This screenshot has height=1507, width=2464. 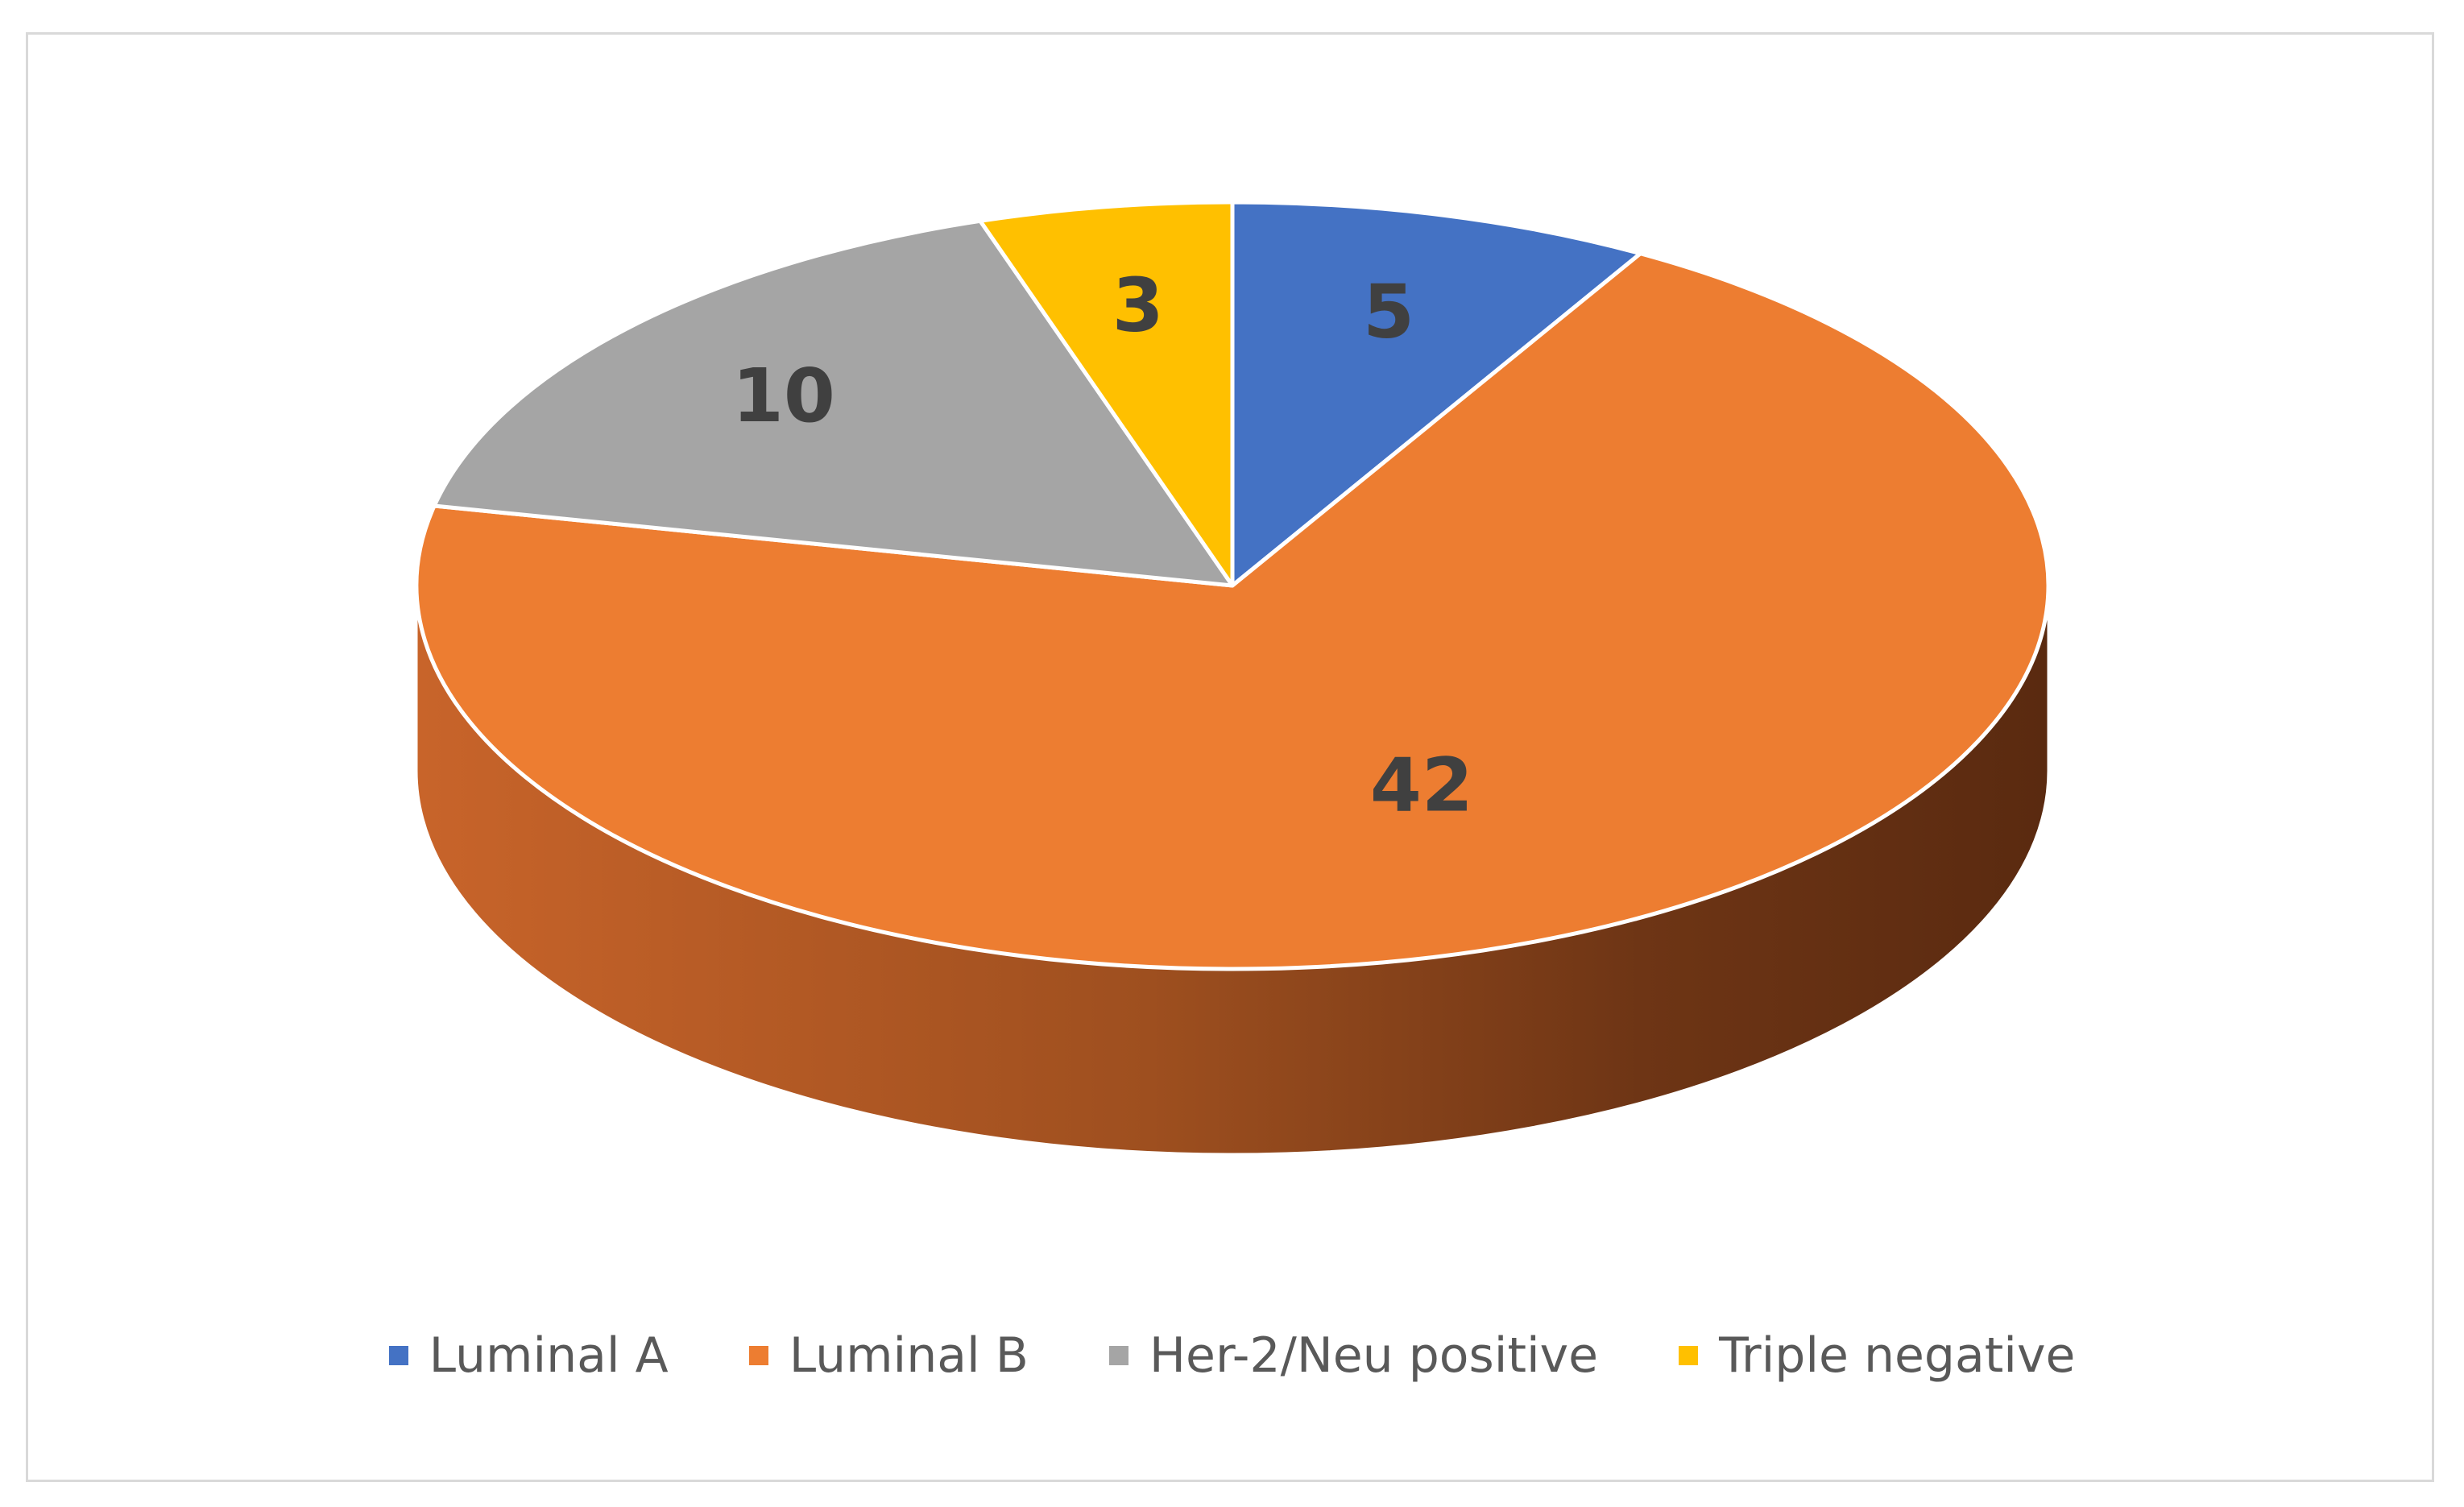 What do you see at coordinates (1106, 394) in the screenshot?
I see `pie-slice-triple-negative` at bounding box center [1106, 394].